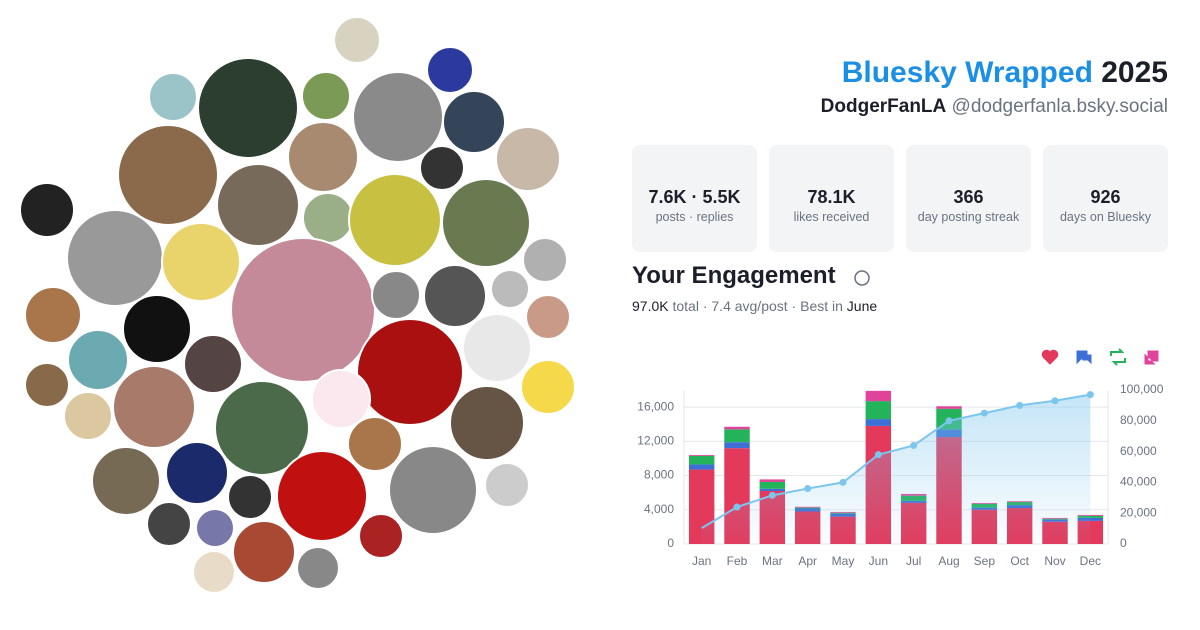 The height and width of the screenshot is (630, 1200). What do you see at coordinates (1105, 217) in the screenshot?
I see `stat-label: days on Bluesky` at bounding box center [1105, 217].